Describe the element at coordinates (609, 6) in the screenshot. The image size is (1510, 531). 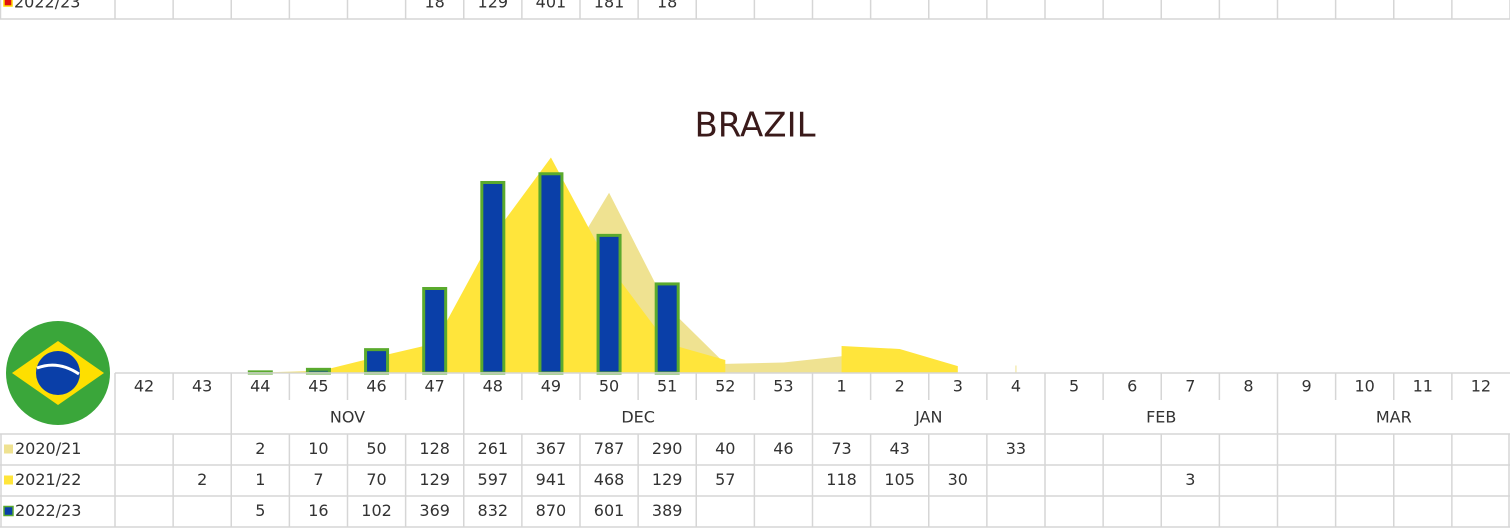
I see `cell: 181` at that location.